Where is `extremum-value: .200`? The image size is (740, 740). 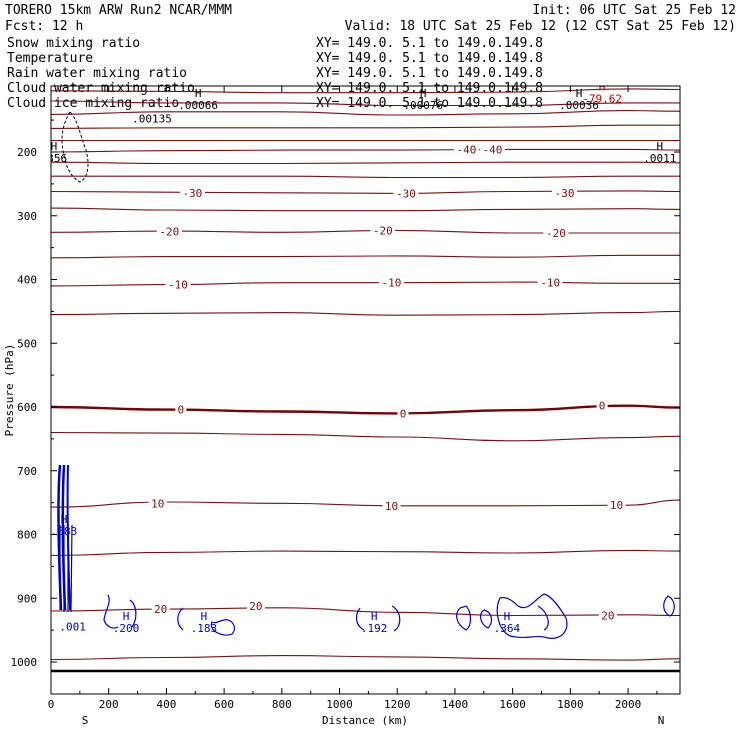
extremum-value: .200 is located at coordinates (126, 628).